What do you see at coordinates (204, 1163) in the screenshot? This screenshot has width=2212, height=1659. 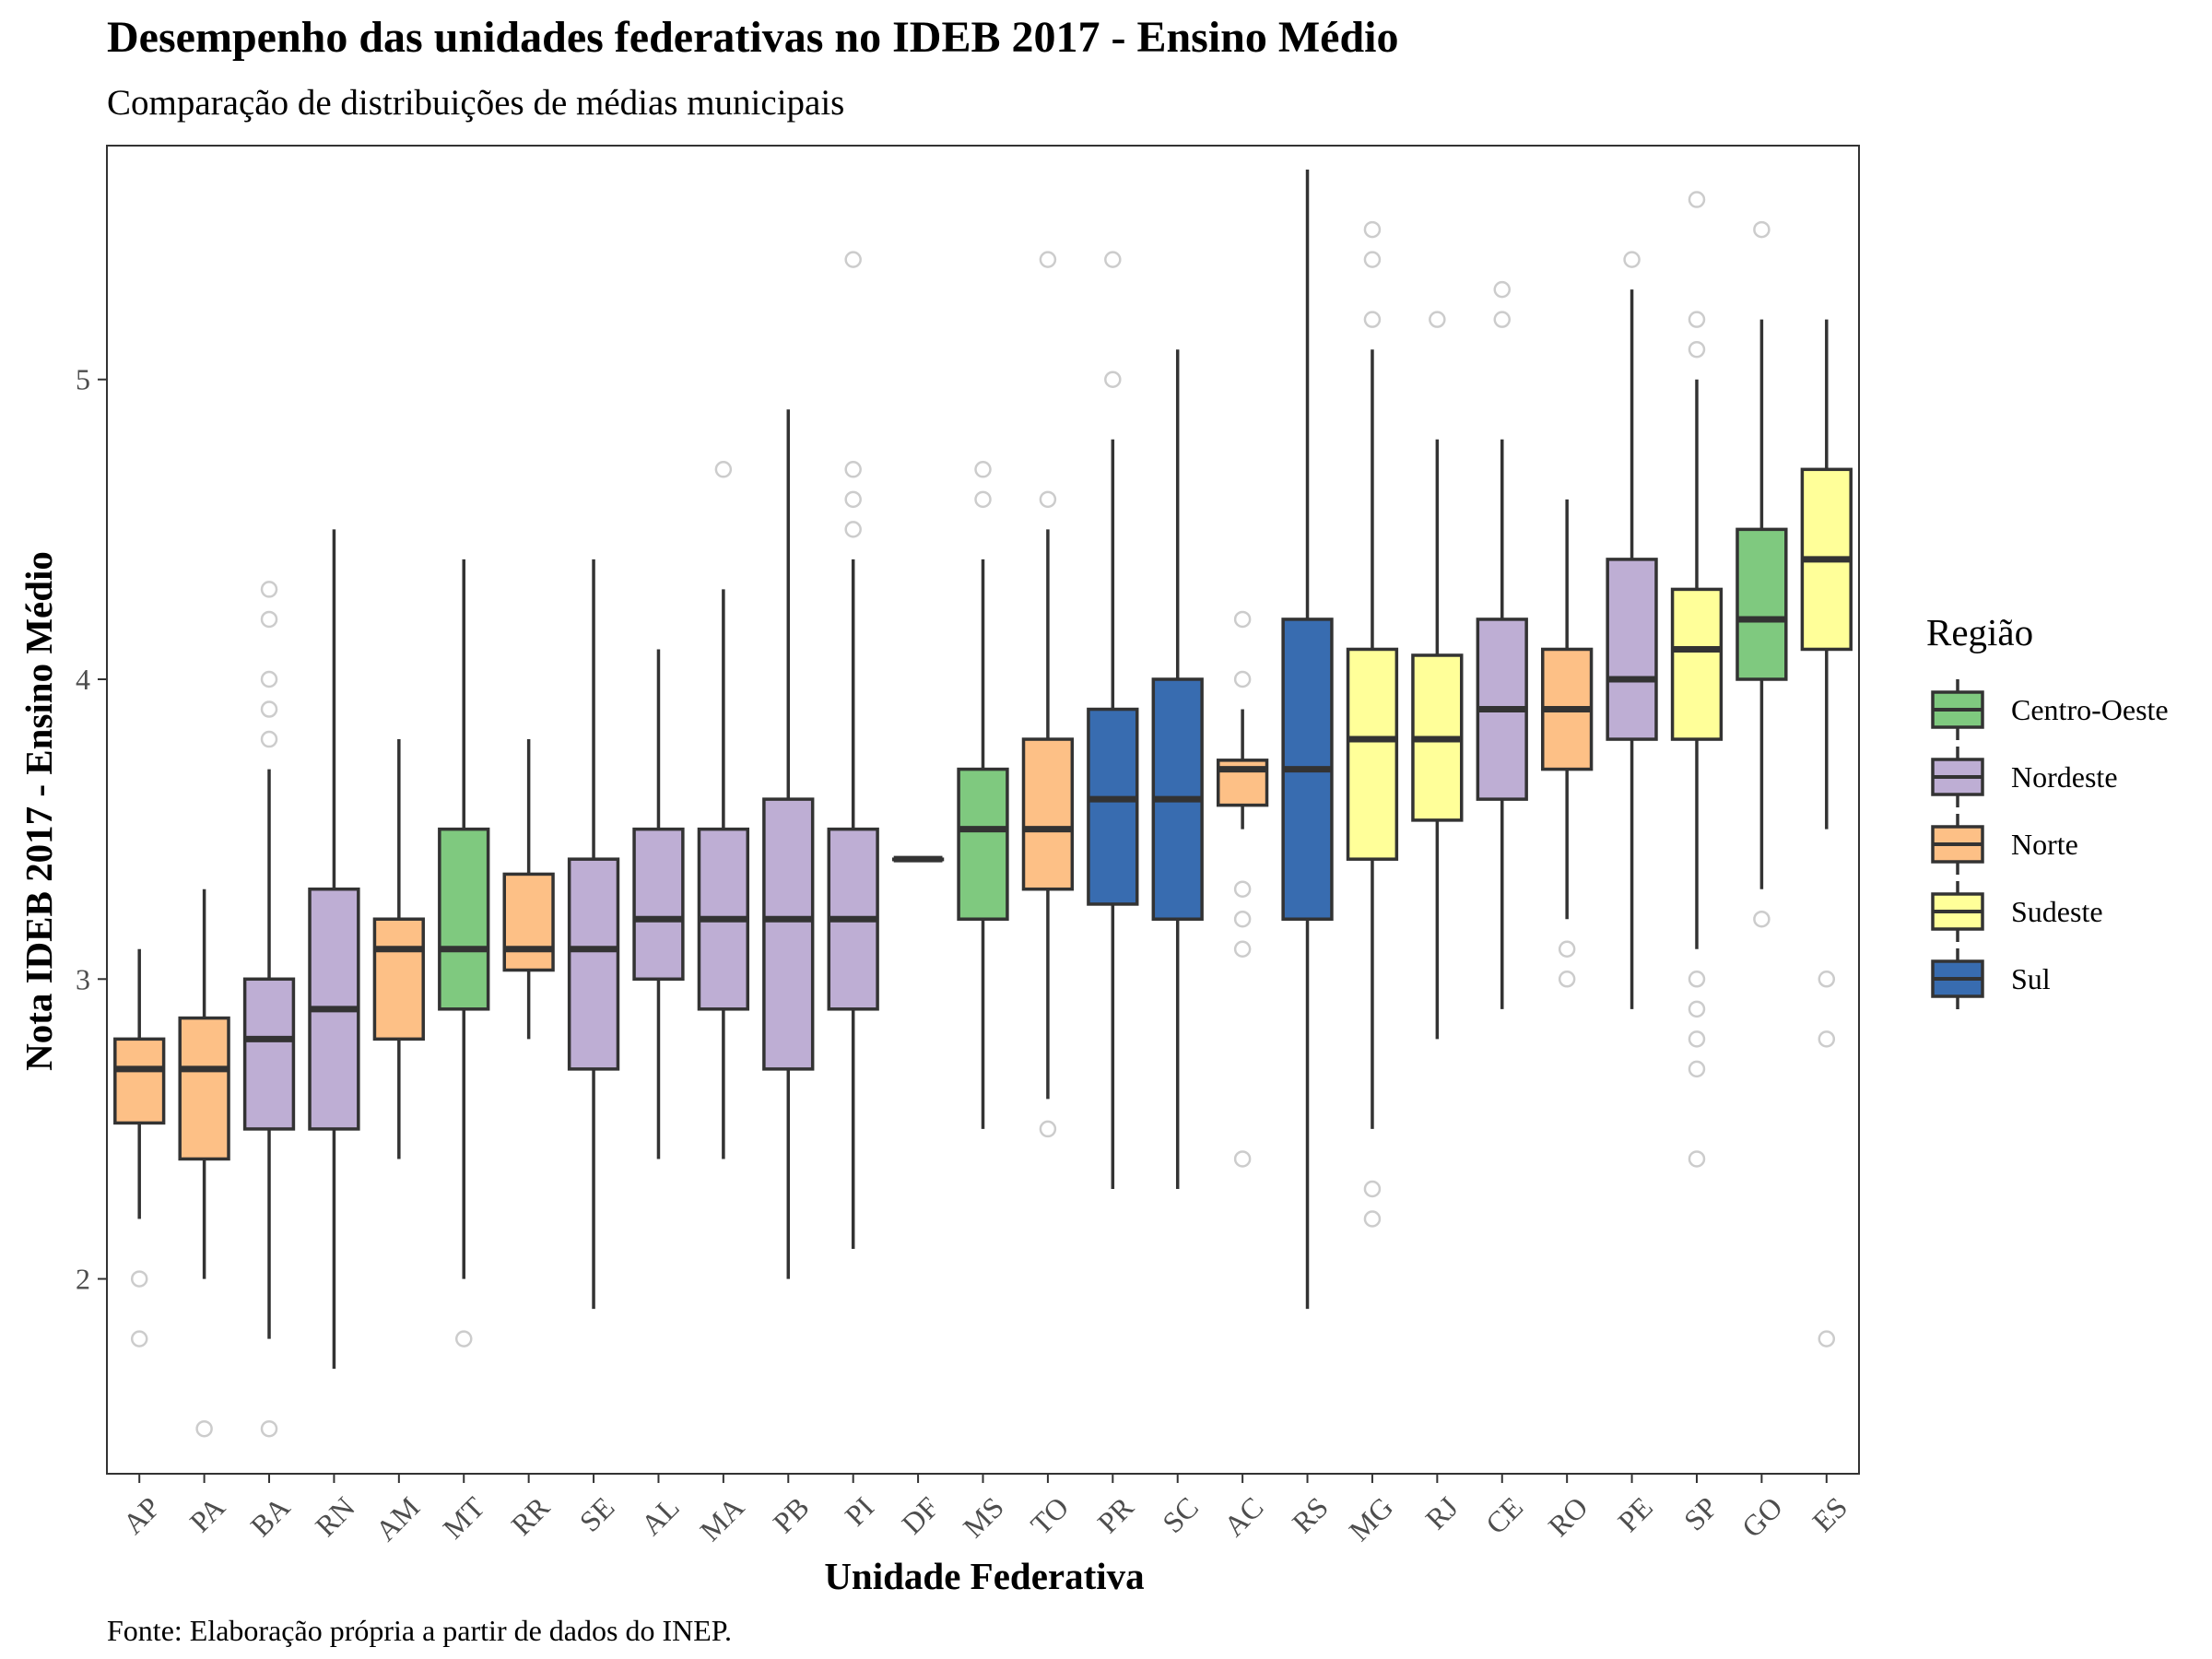 I see `box-PA` at bounding box center [204, 1163].